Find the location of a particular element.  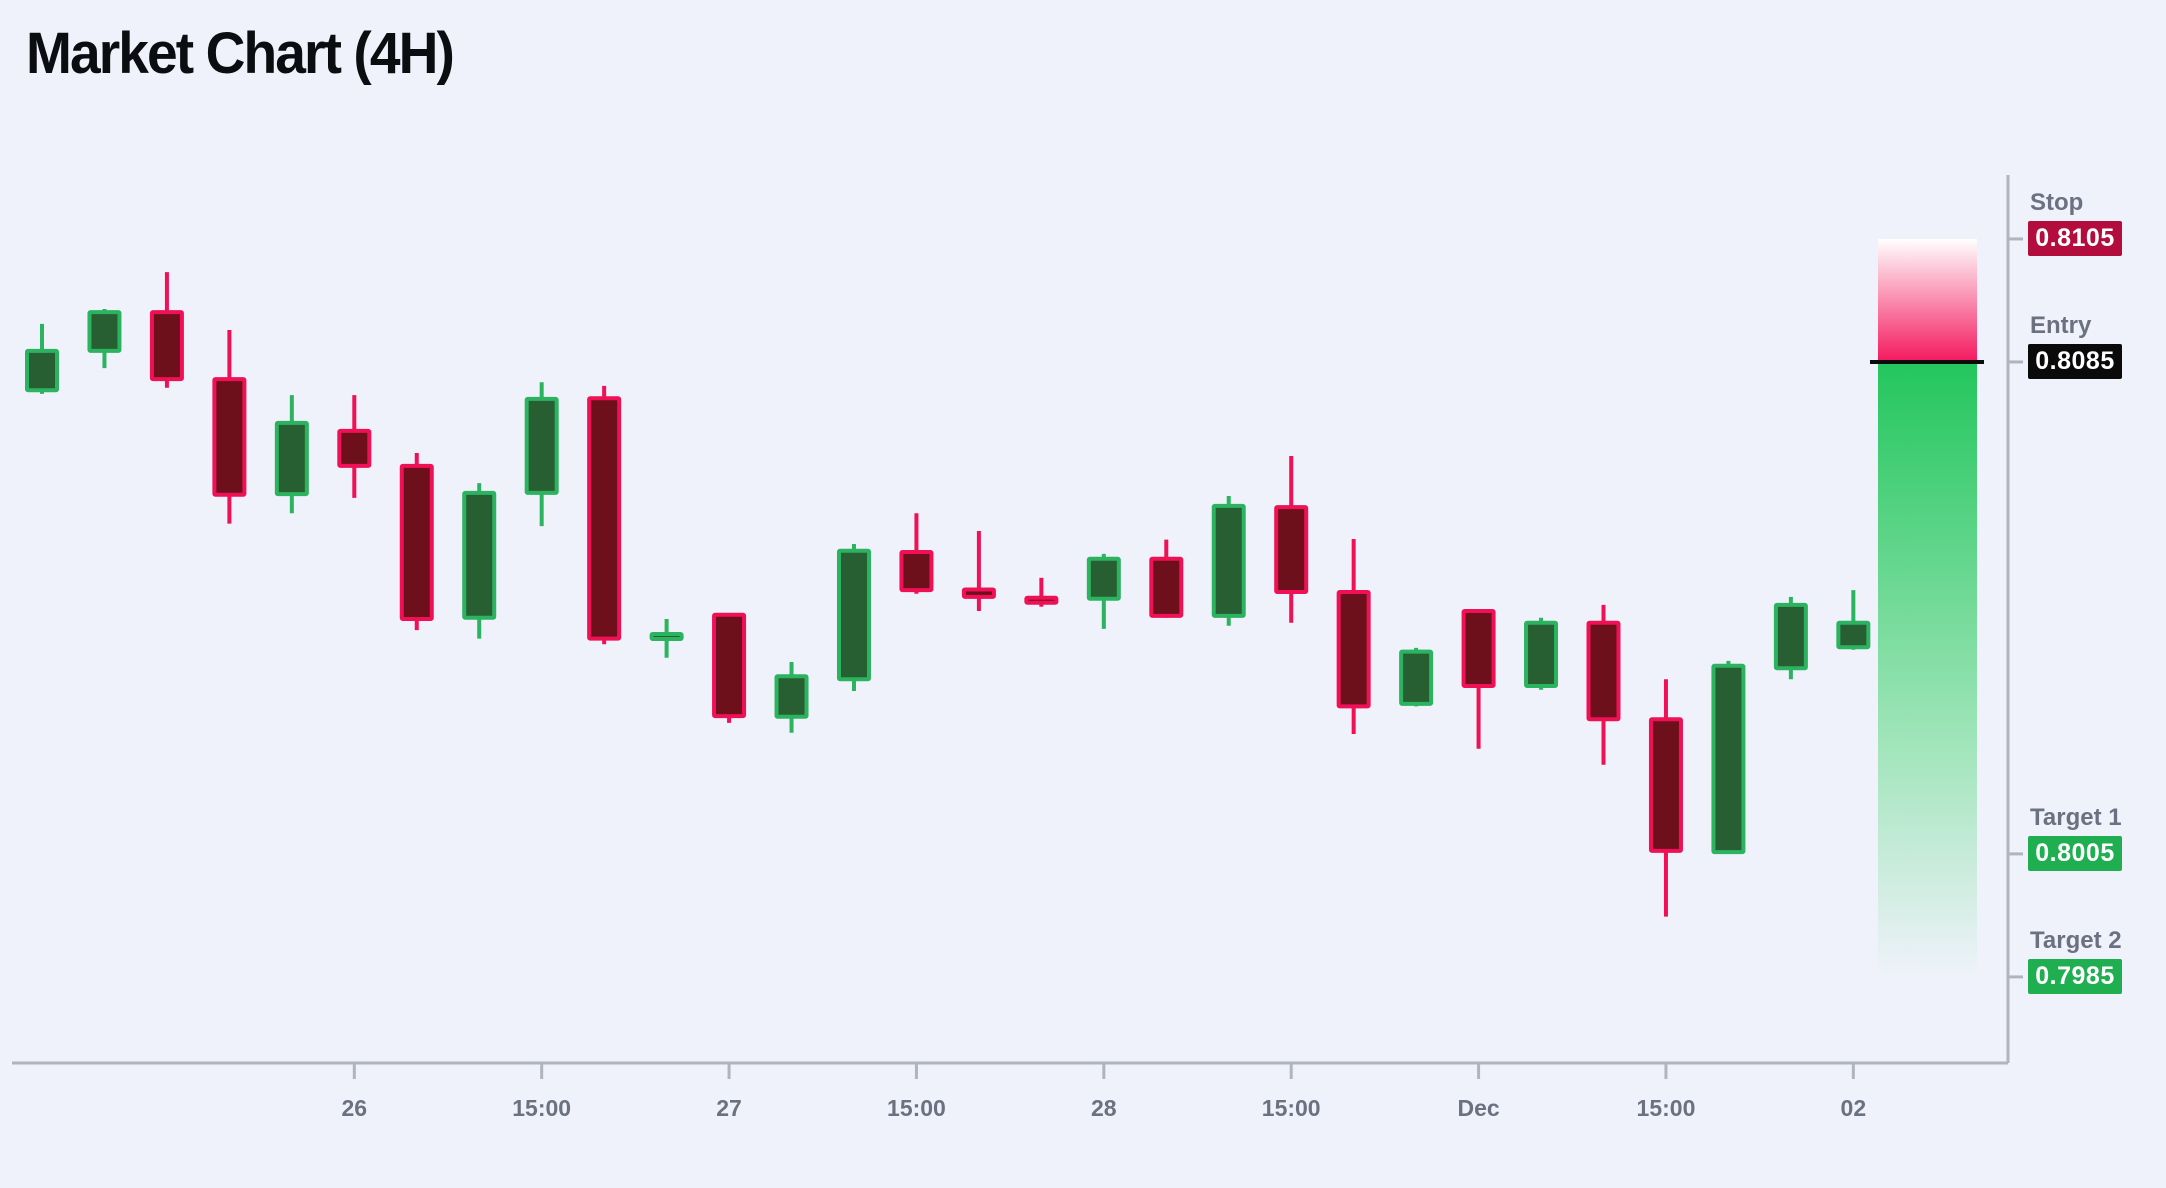

x-axis-label: Dec is located at coordinates (1478, 1108).